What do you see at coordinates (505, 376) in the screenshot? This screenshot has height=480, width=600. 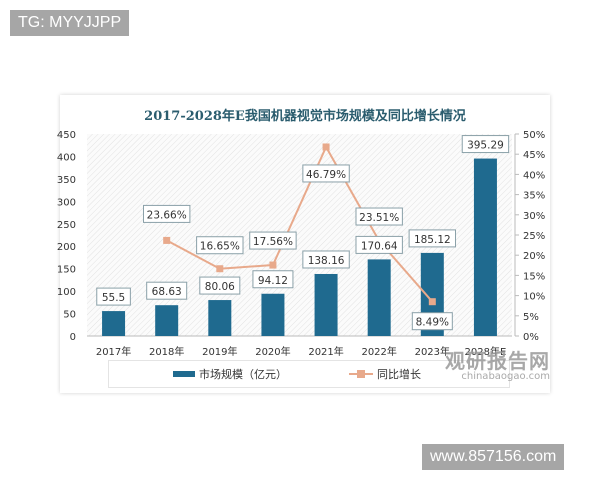 I see `logo-en: chinabaogao.com` at bounding box center [505, 376].